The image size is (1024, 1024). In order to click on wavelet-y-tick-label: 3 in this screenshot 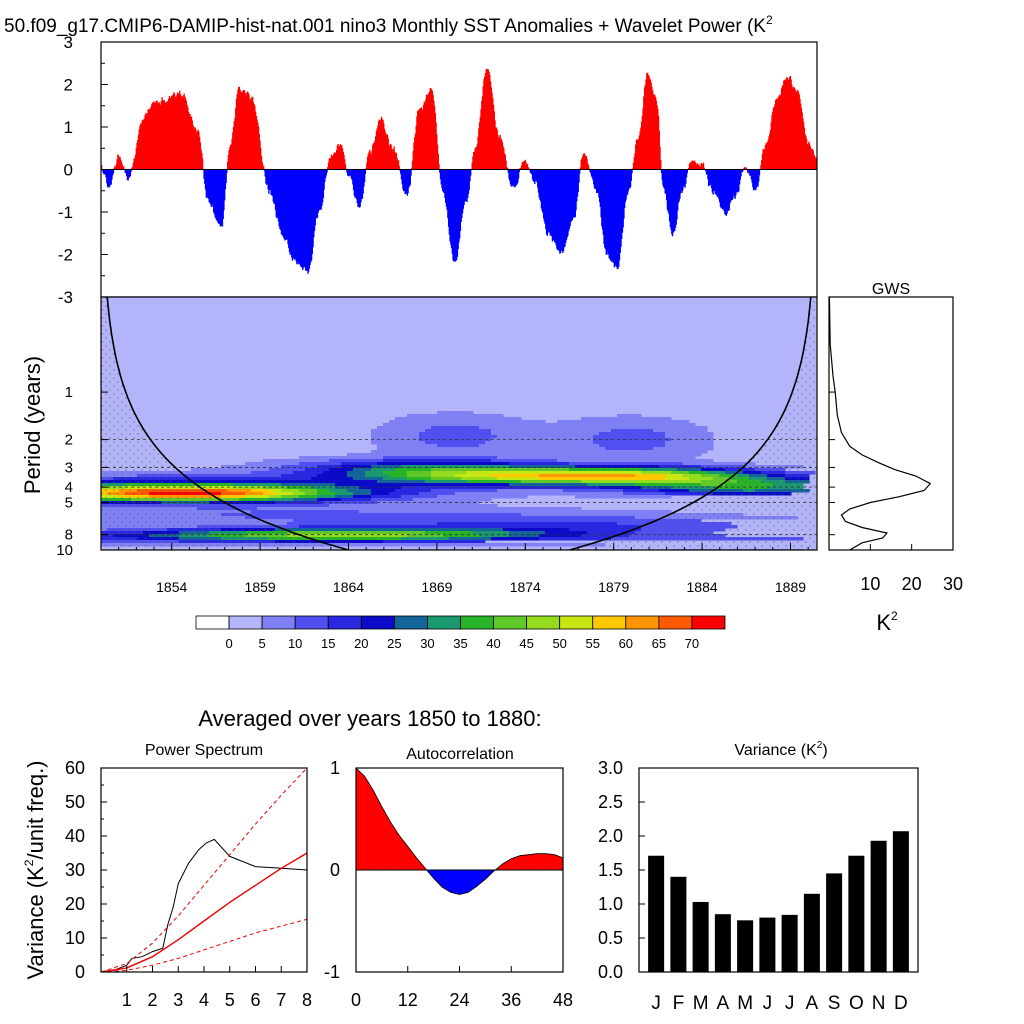, I will do `click(69, 467)`.